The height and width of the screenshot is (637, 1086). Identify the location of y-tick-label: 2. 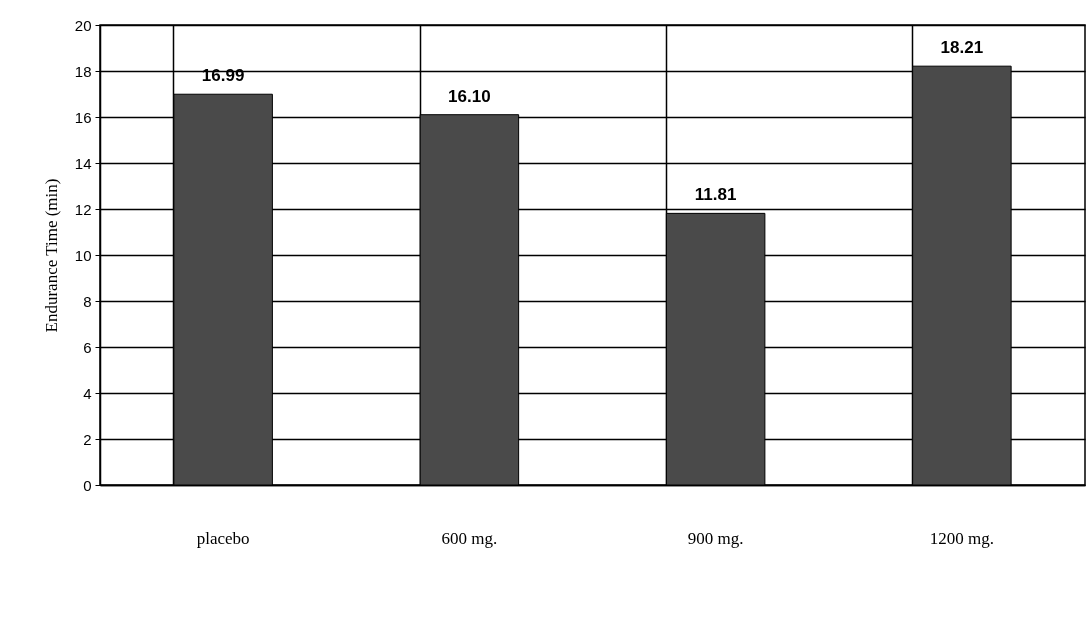
(87, 439).